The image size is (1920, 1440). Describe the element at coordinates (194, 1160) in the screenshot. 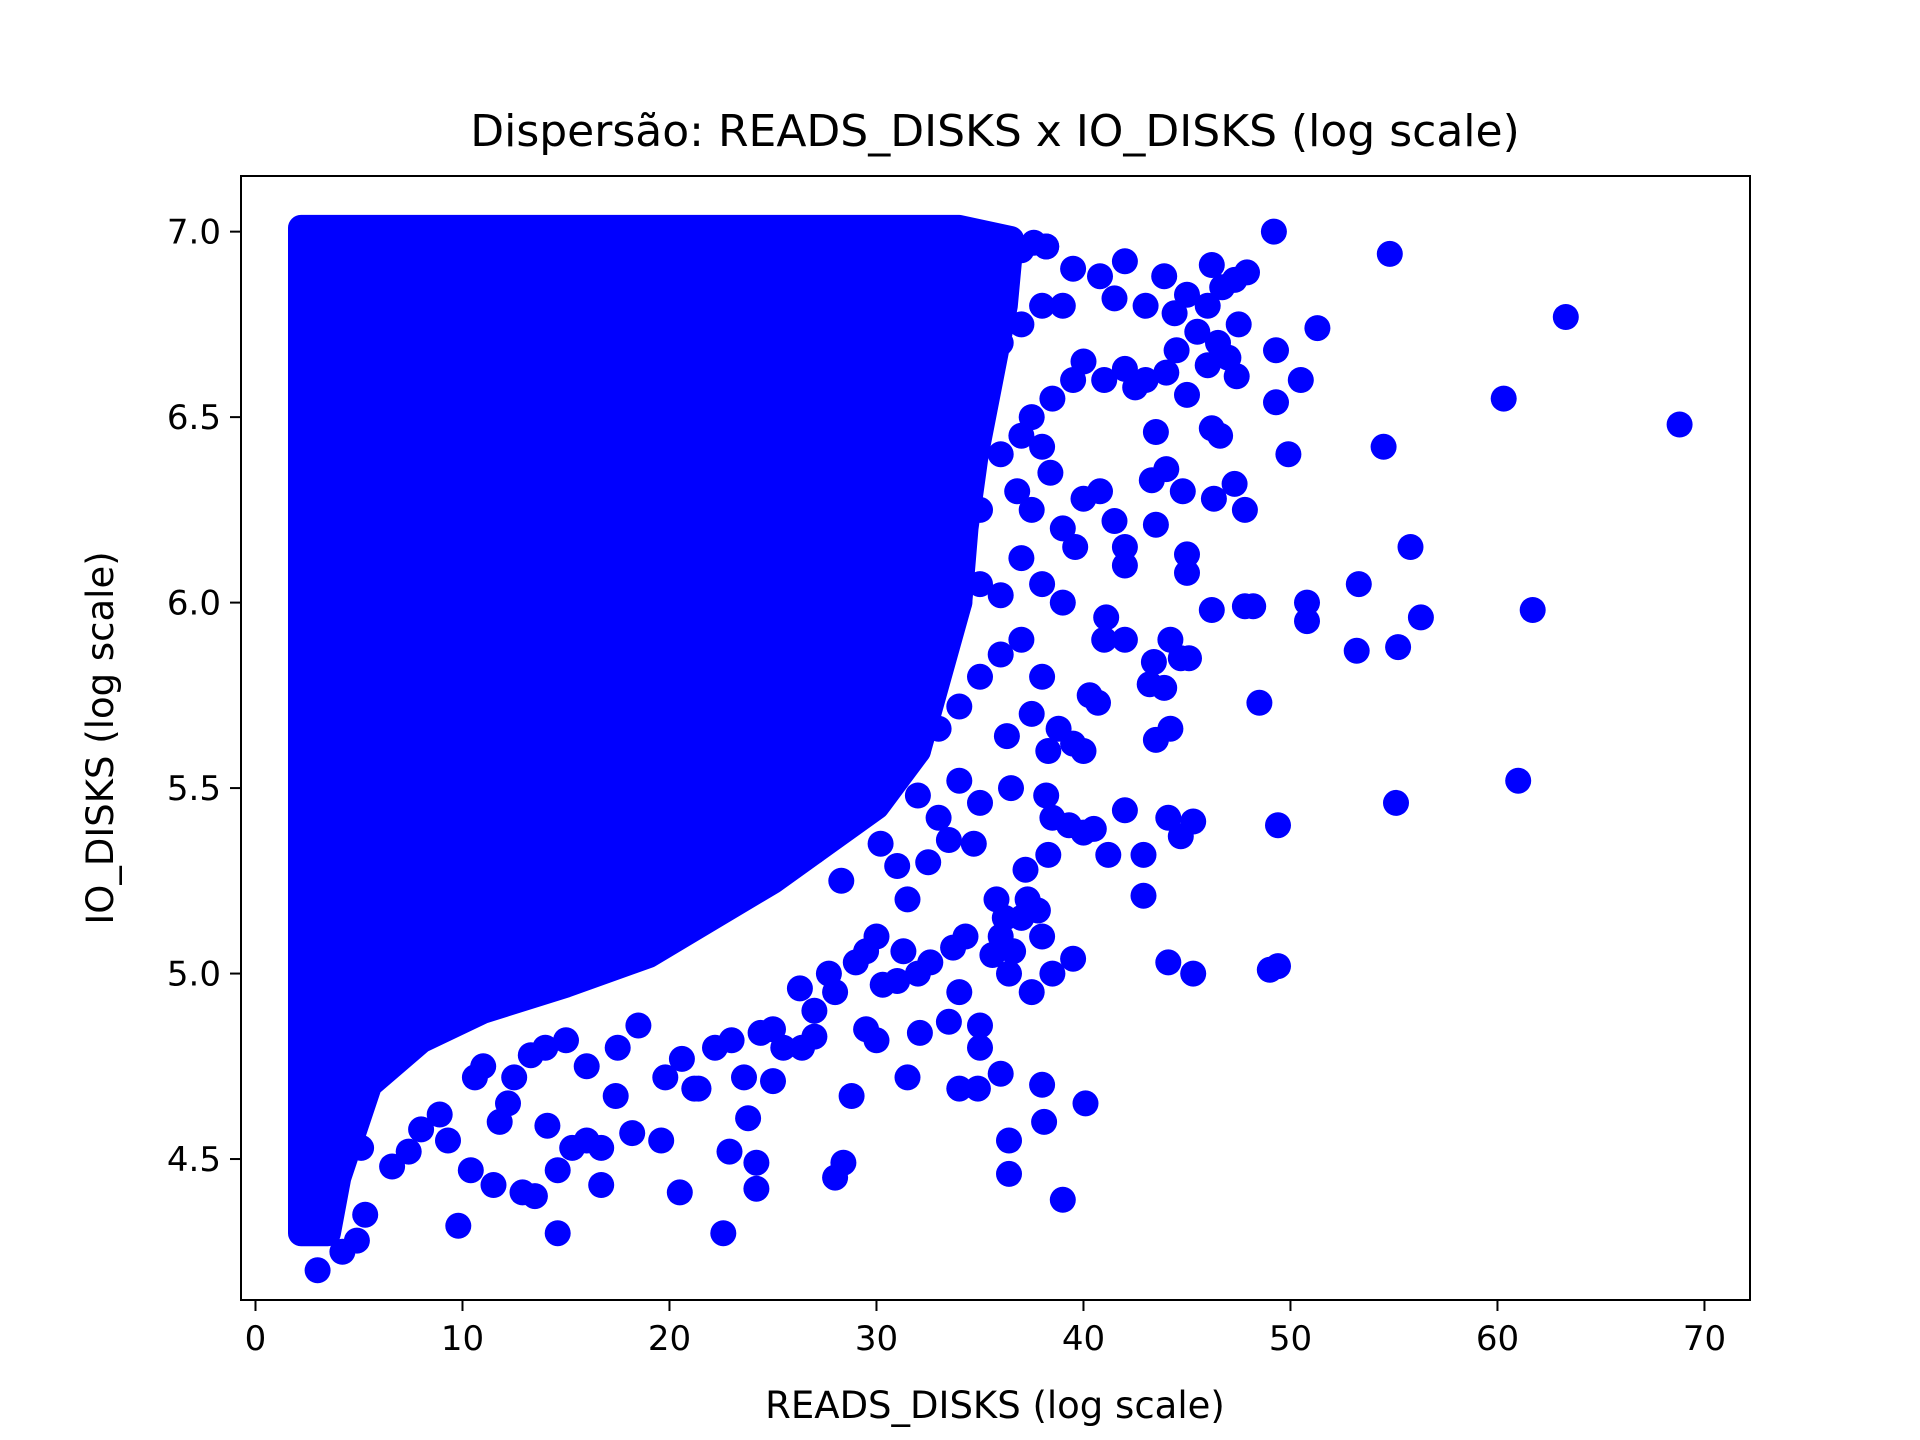

I see `y-tick-label: 4.5` at that location.